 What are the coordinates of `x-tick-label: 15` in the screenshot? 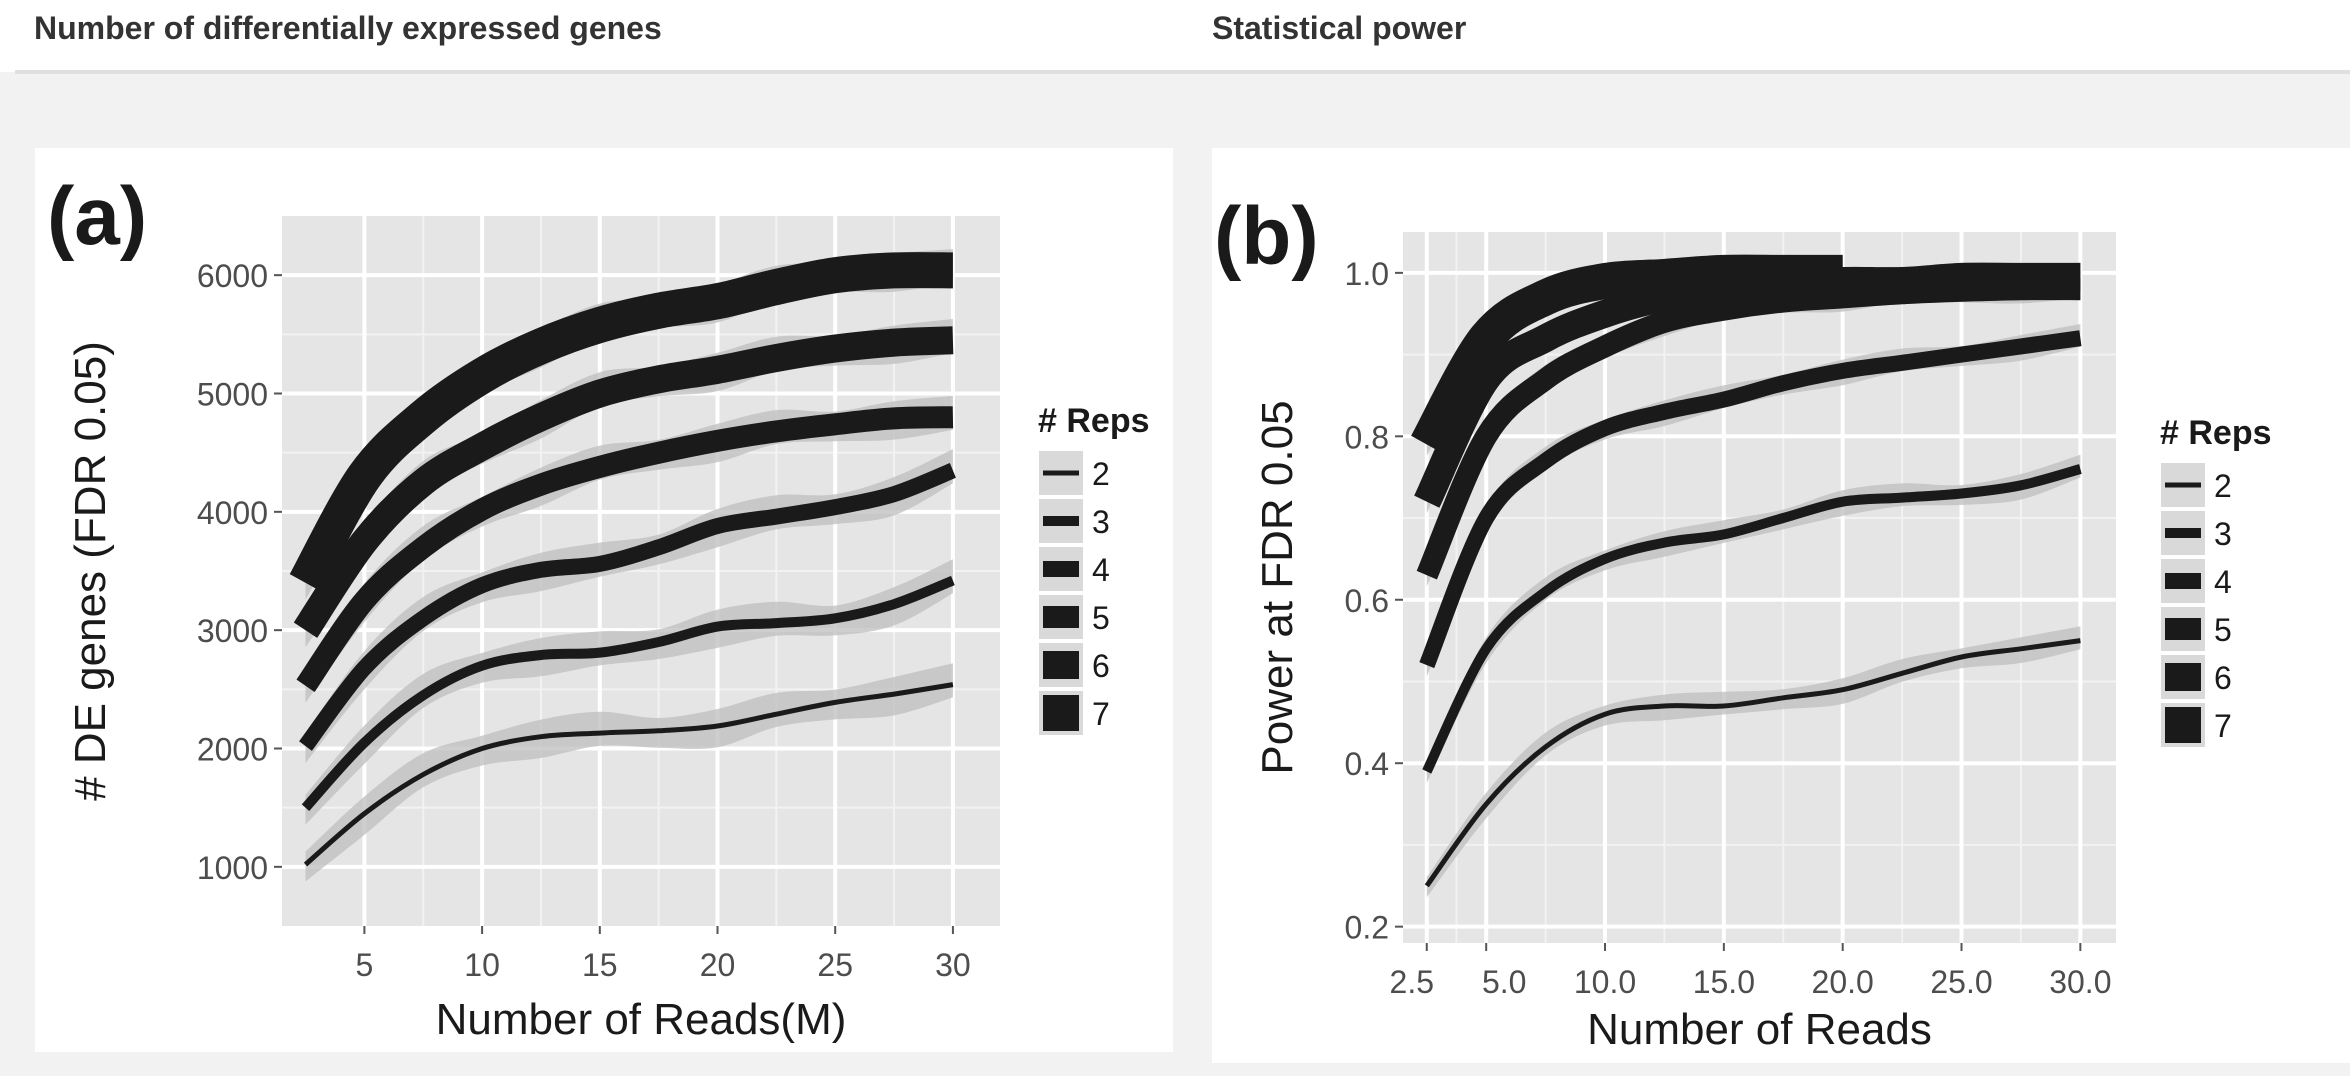 It's located at (600, 965).